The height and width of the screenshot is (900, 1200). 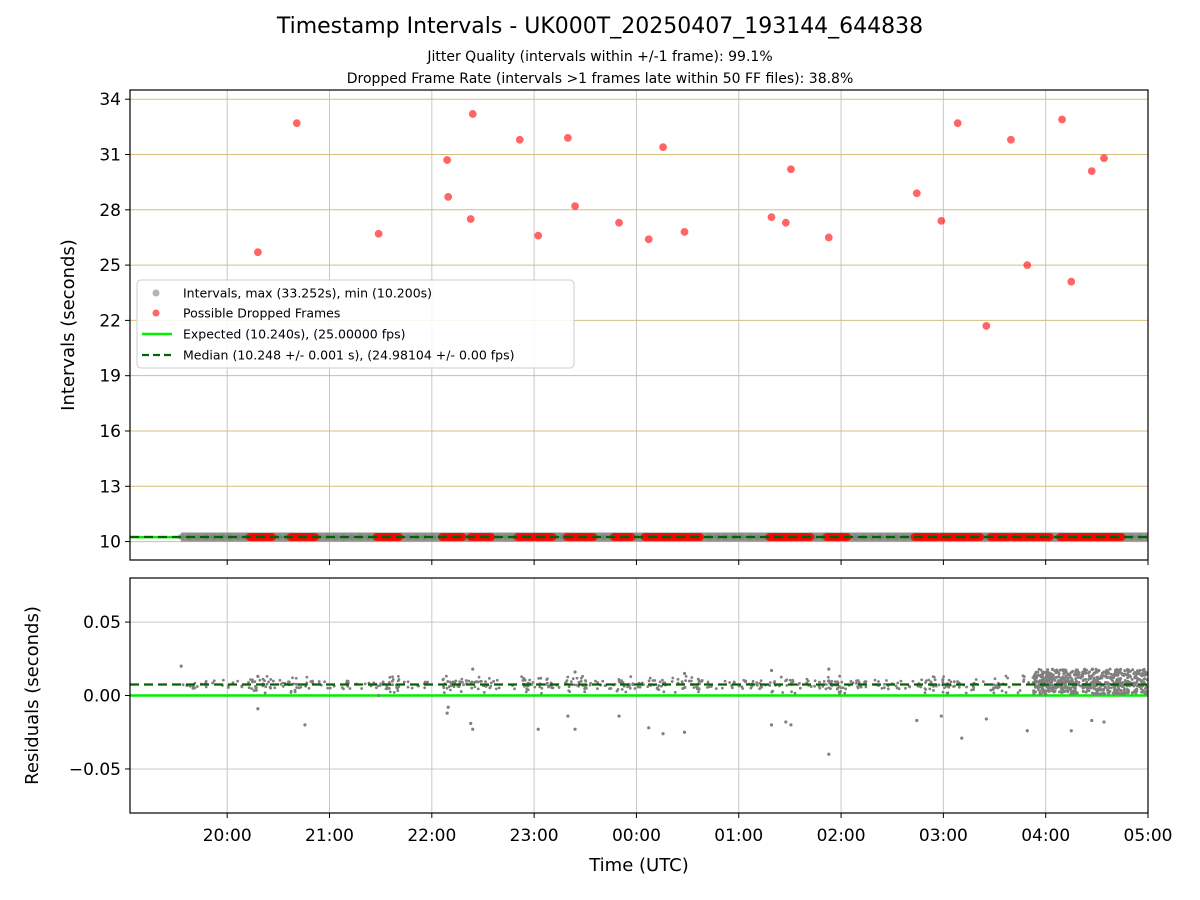 What do you see at coordinates (95, 770) in the screenshot?
I see `bottom-ytick-label: −0.05` at bounding box center [95, 770].